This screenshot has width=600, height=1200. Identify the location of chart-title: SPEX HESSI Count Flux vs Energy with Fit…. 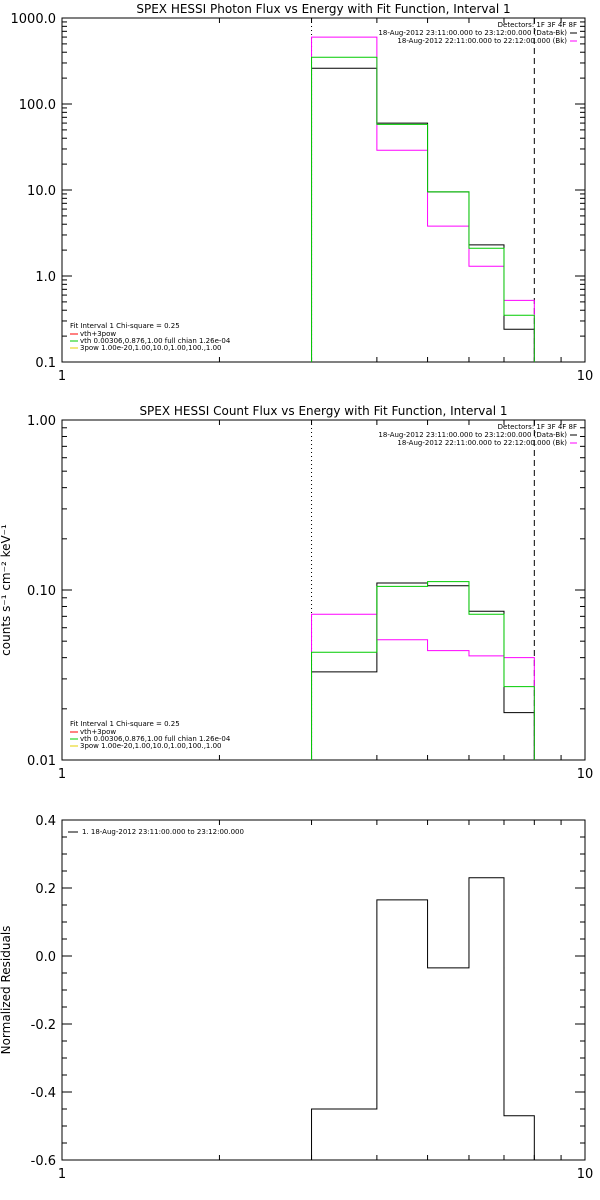
(323, 411).